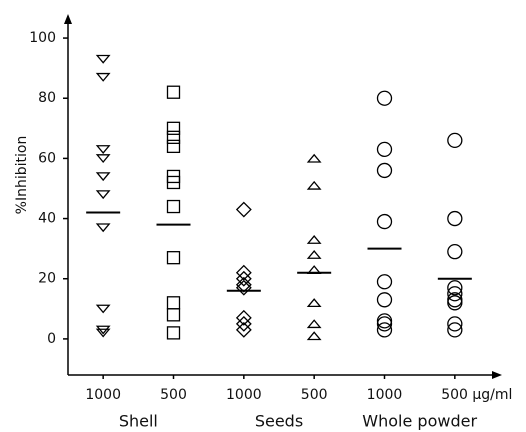  I want to click on y-tick-label: 80, so click(47, 98).